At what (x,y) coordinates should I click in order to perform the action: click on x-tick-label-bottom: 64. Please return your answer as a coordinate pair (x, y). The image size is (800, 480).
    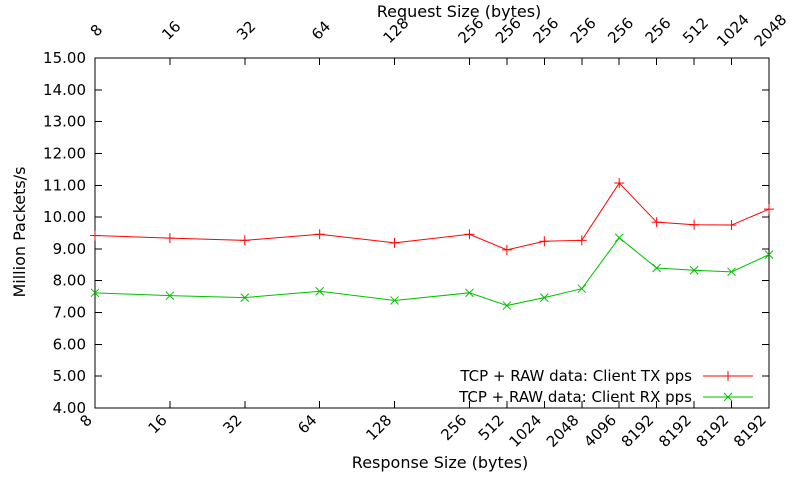
    Looking at the image, I should click on (307, 424).